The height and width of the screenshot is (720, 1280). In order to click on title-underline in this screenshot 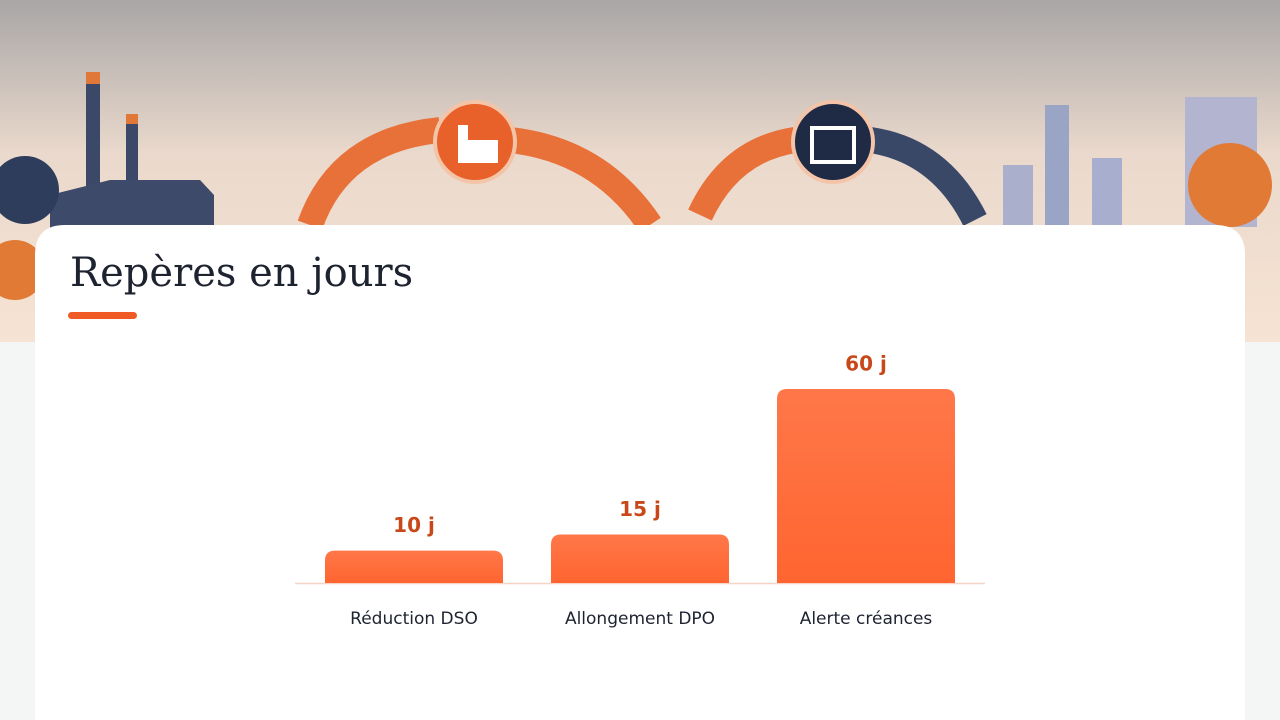, I will do `click(102, 315)`.